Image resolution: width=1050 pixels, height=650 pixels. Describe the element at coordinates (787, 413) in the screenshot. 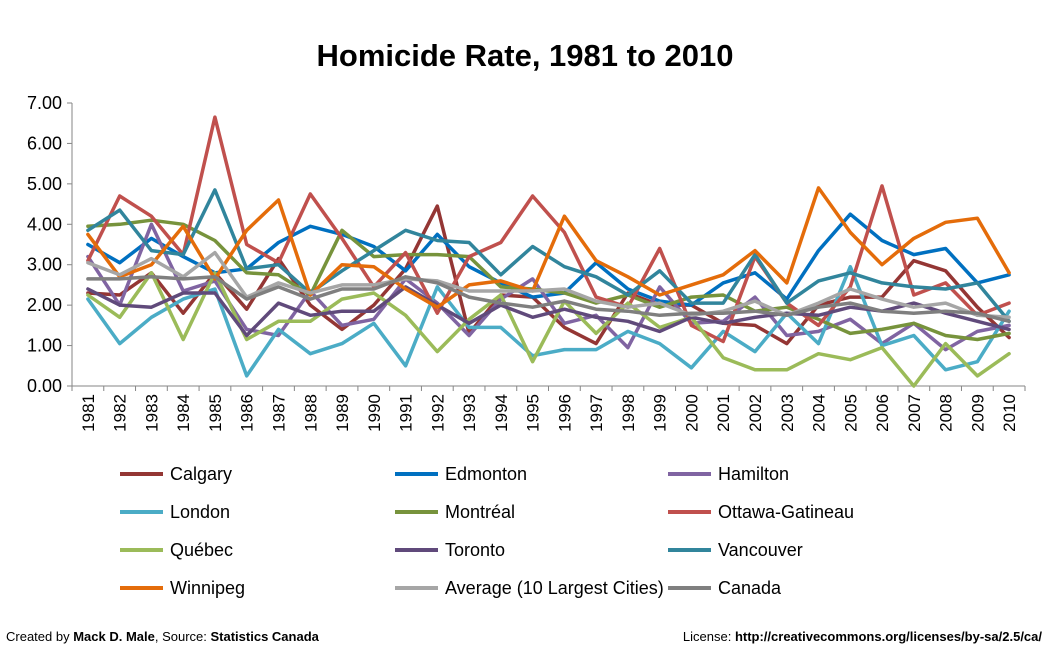

I see `x-tick-label: 2003` at that location.